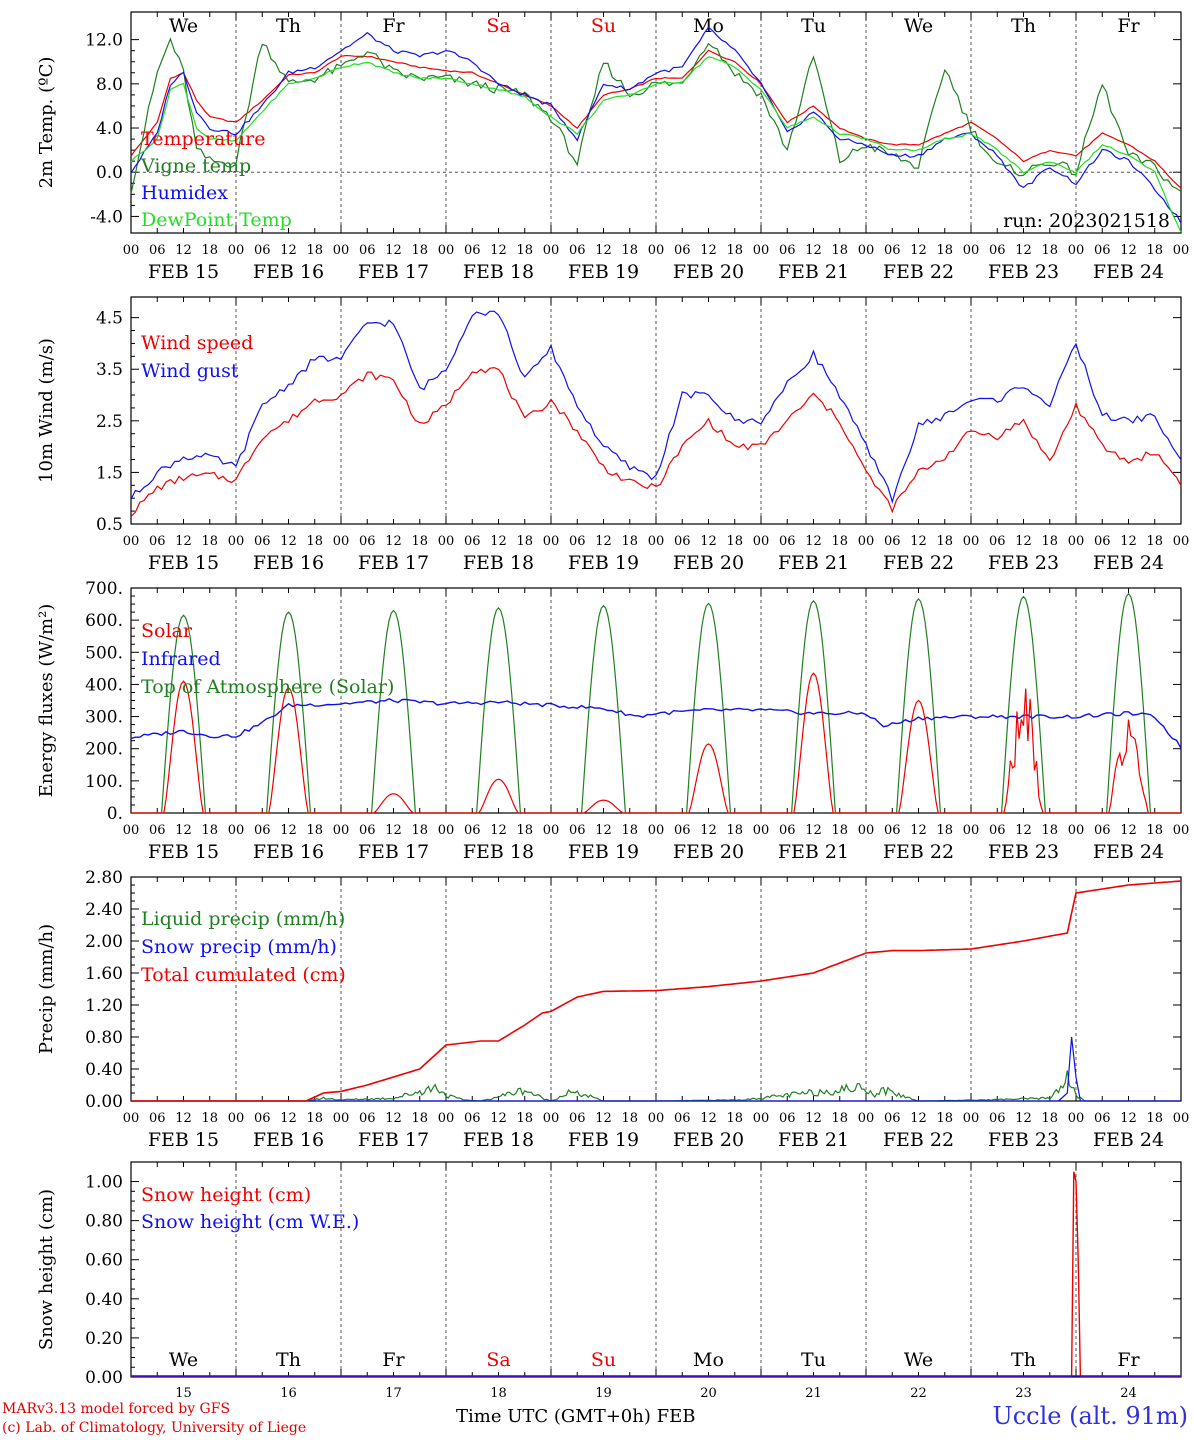 The width and height of the screenshot is (1194, 1440). Describe the element at coordinates (813, 852) in the screenshot. I see `date-label: FEB 21` at that location.